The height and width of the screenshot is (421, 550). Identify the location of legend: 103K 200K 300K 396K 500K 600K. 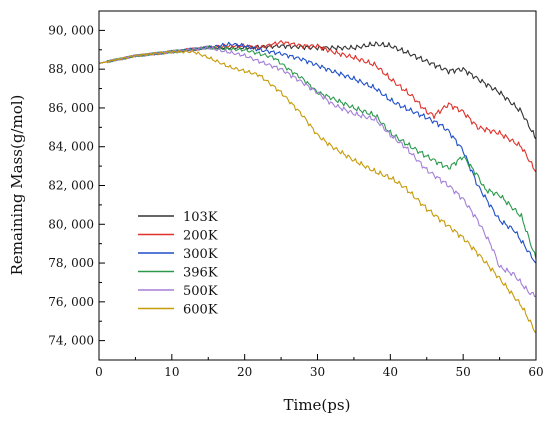
(178, 264).